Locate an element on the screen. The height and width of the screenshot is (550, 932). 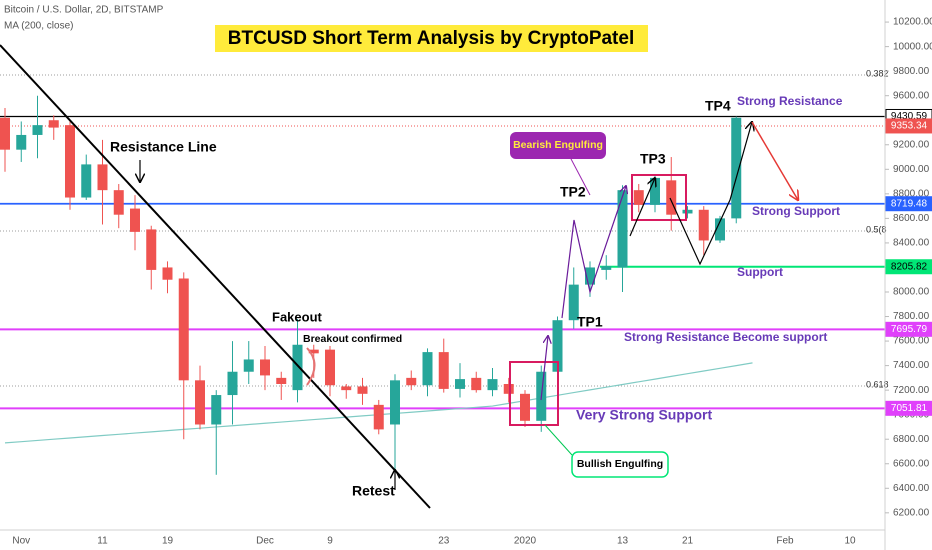
fib-label: 0.618 is located at coordinates (877, 384).